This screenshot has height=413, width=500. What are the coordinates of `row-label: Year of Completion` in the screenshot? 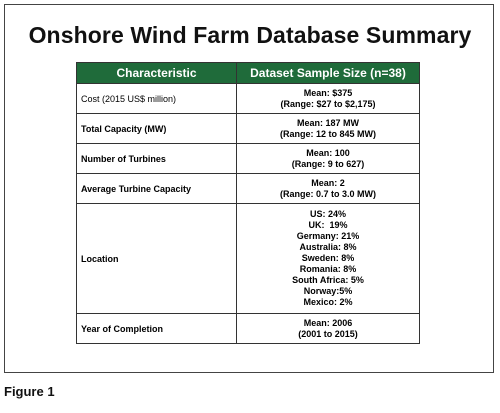 It's located at (156, 328).